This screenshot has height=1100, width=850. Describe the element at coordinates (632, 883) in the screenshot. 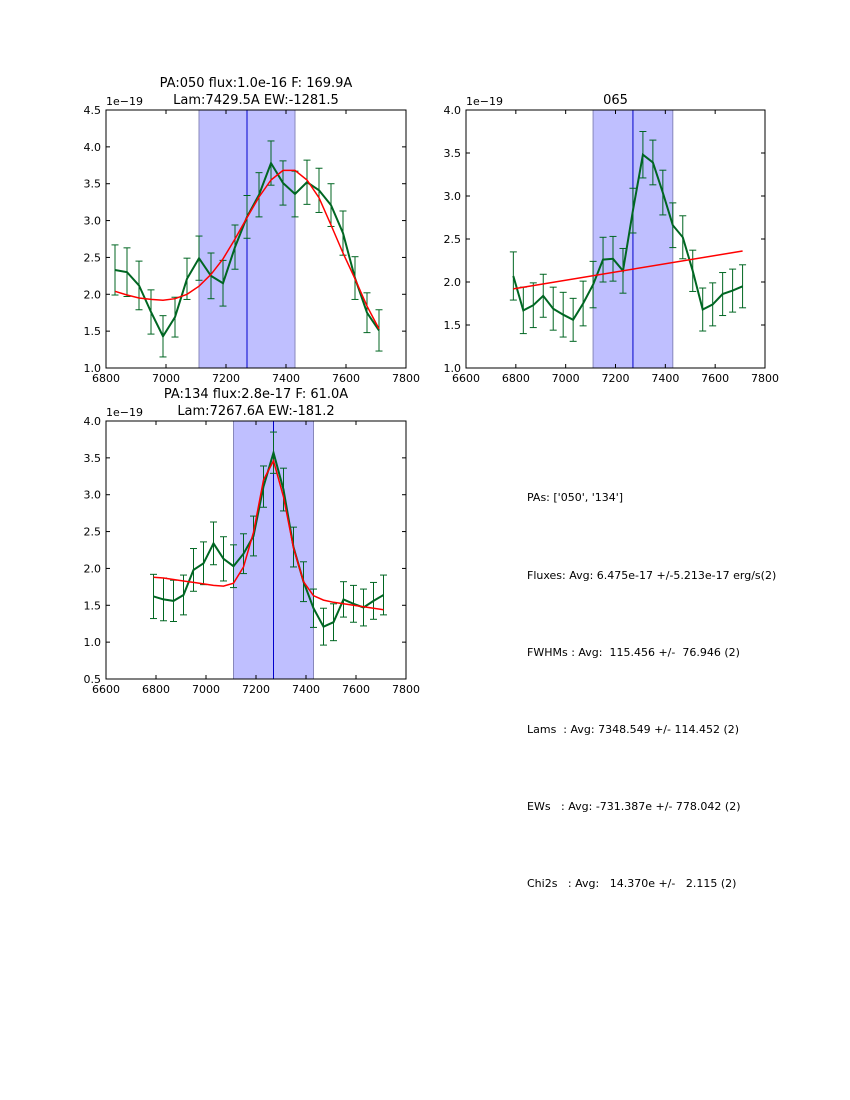

I see `stats-chi2s: Chi2s : Avg: 14.370e +/- 2.115 (2)` at that location.